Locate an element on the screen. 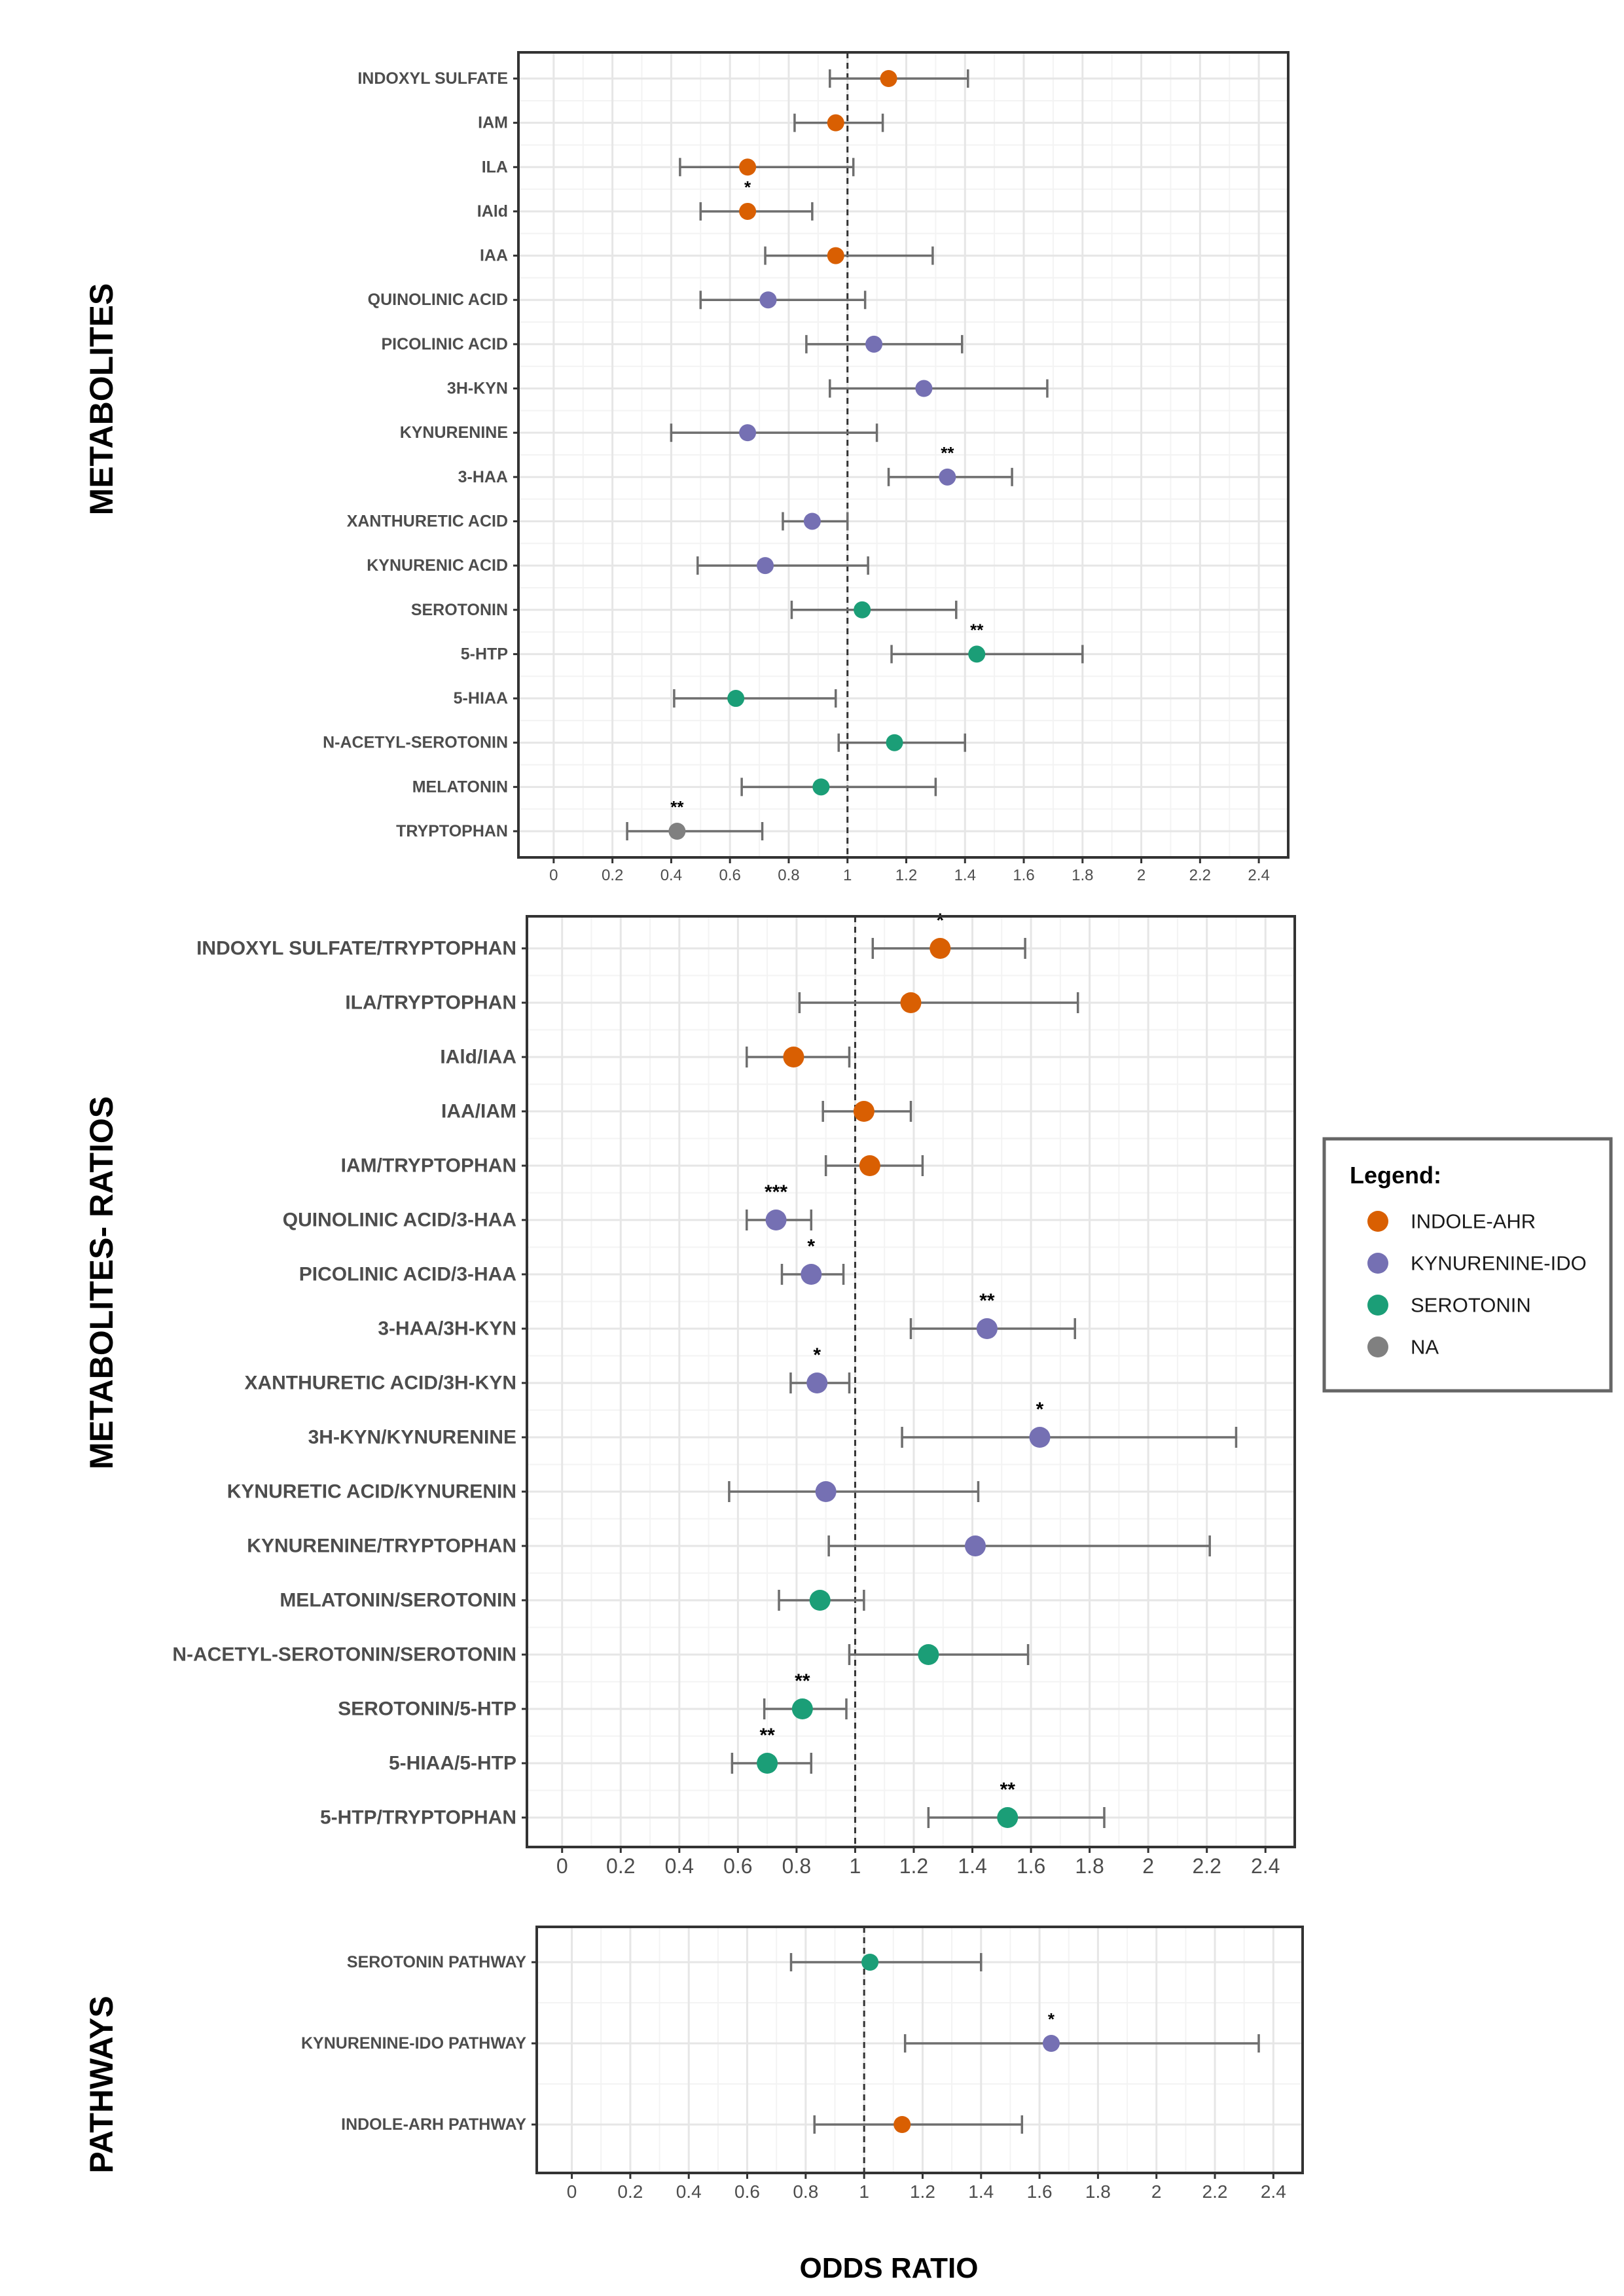 This screenshot has width=1624, height=2296. row-5-htp: 5-HTP ** is located at coordinates (772, 642).